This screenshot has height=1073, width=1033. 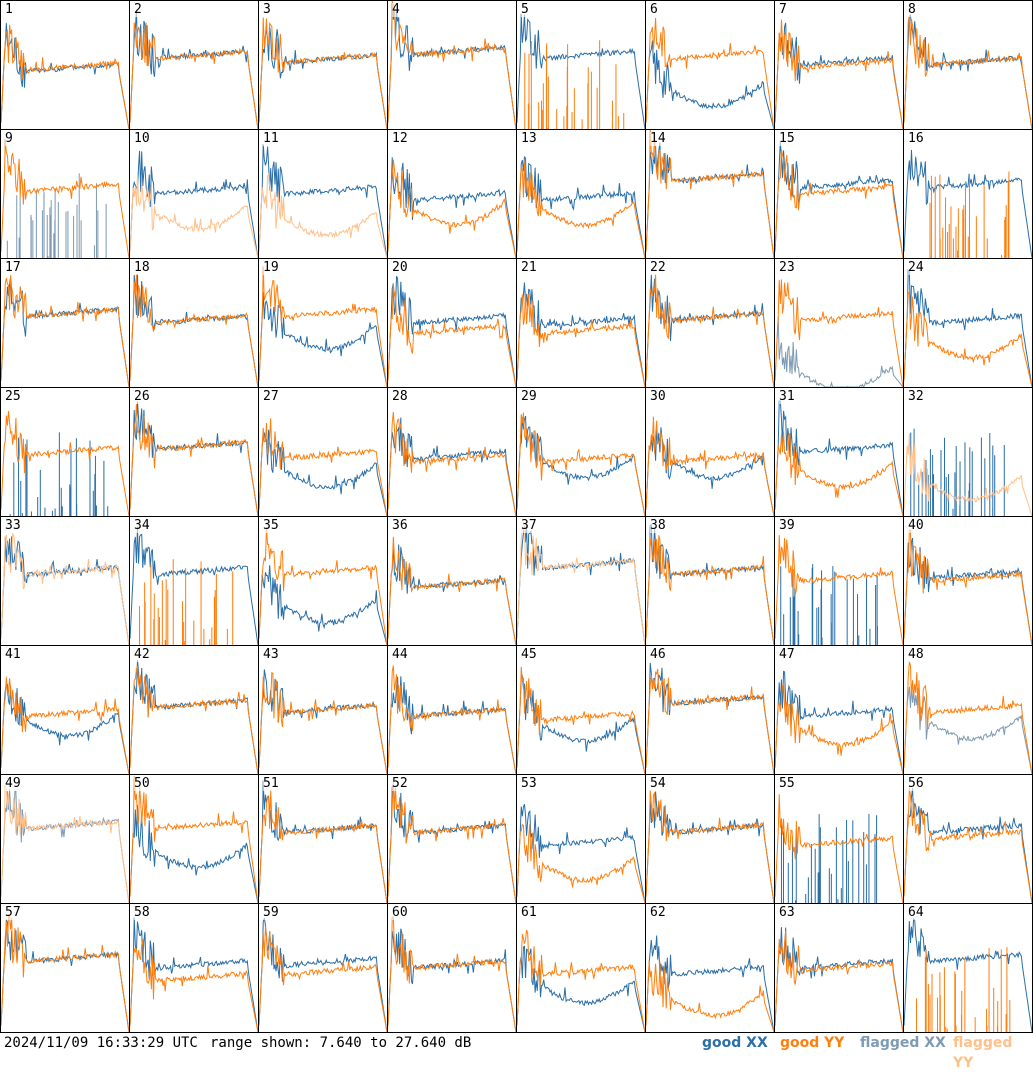 I want to click on panel-number: 30, so click(x=658, y=396).